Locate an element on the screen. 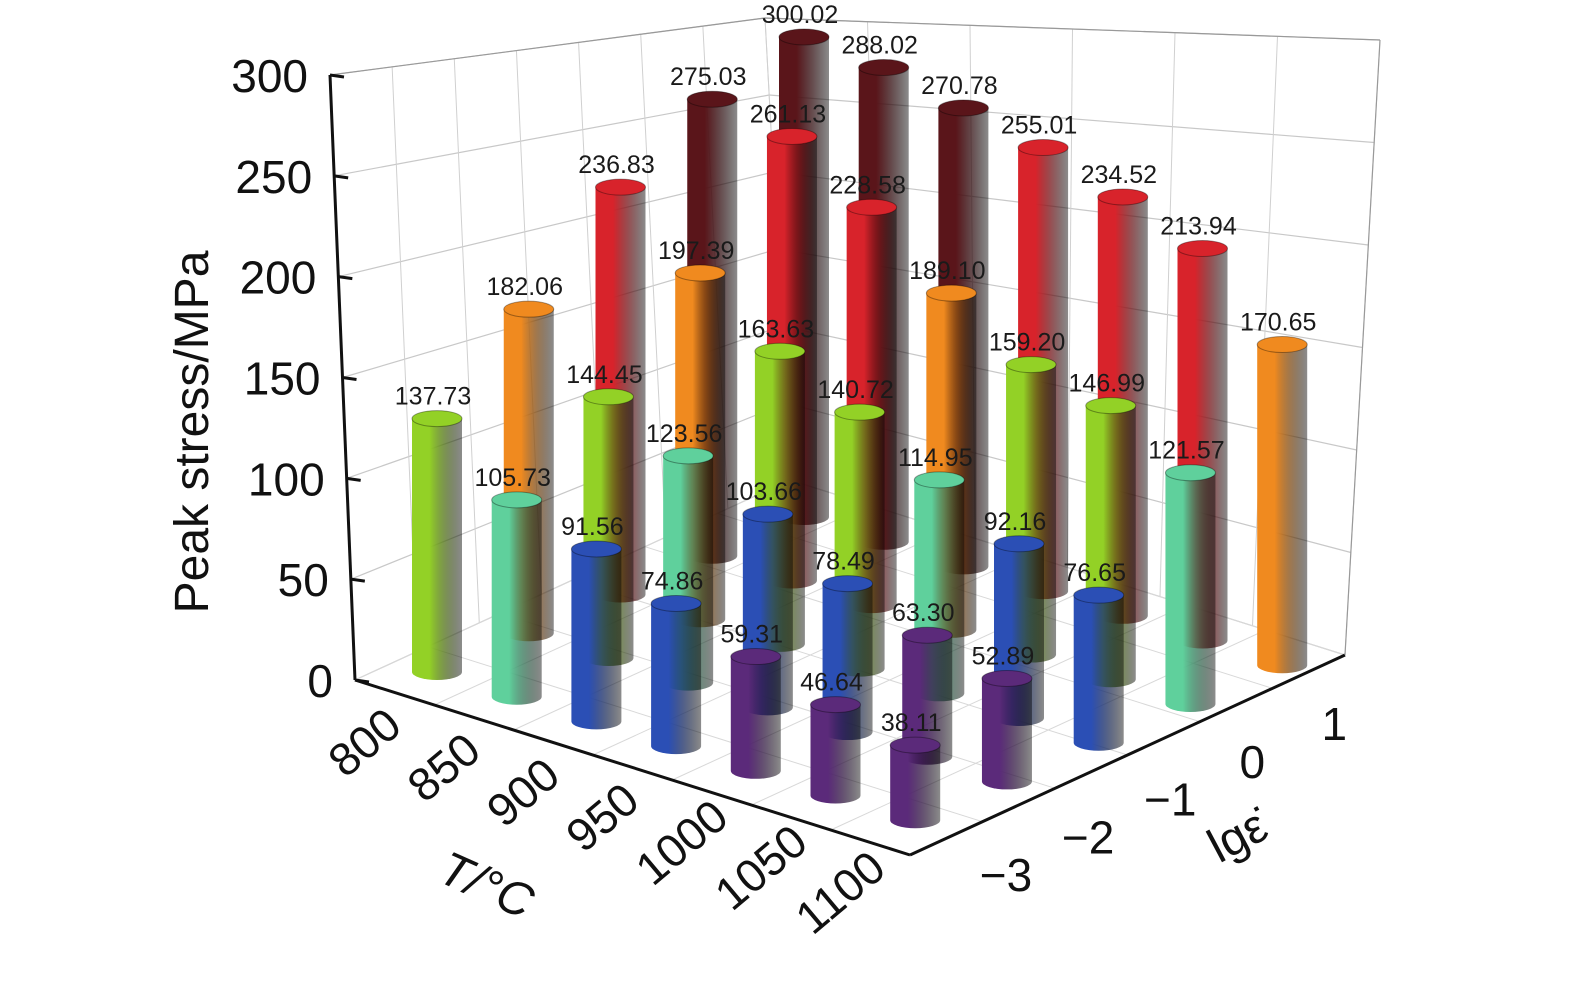 The height and width of the screenshot is (983, 1575). z-tick-label: 50 is located at coordinates (303, 580).